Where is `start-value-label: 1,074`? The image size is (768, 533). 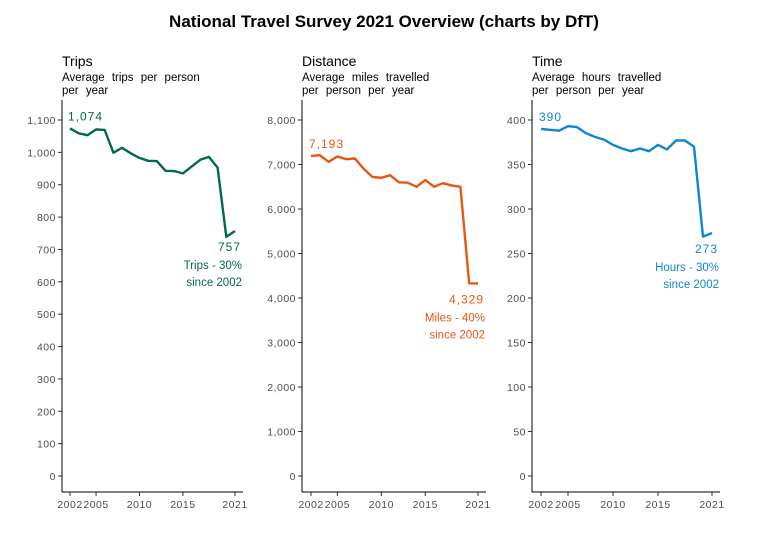
start-value-label: 1,074 is located at coordinates (85, 116).